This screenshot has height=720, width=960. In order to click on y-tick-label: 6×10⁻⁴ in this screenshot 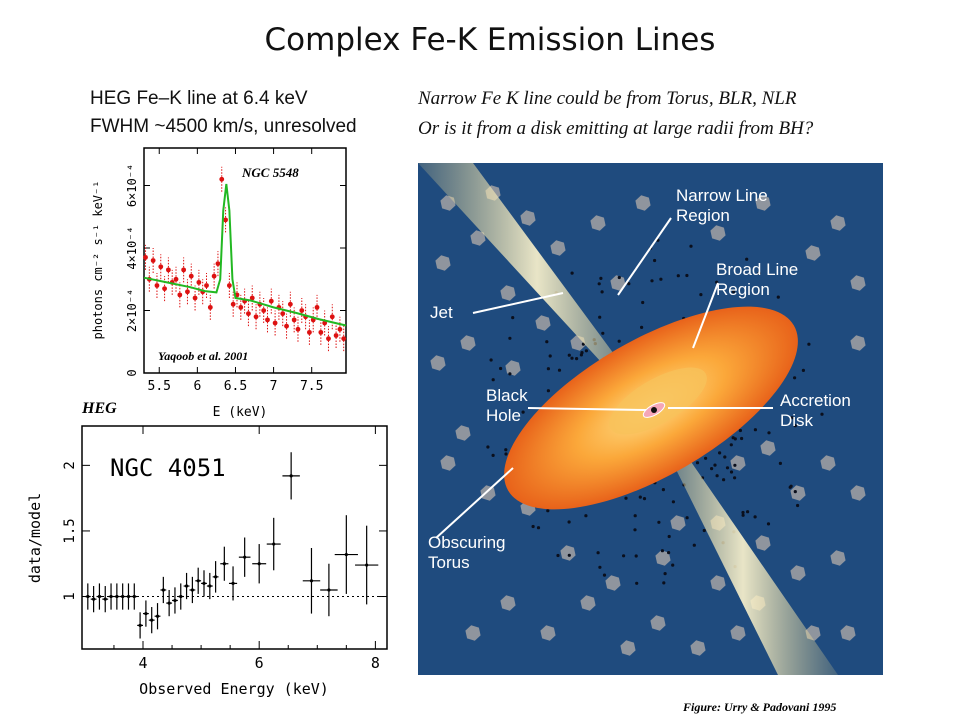, I will do `click(132, 185)`.